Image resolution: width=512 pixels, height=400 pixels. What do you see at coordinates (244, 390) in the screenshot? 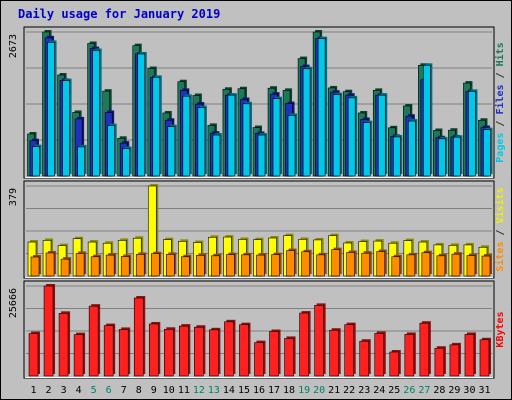
I see `x-tick-label-15: 15` at bounding box center [244, 390].